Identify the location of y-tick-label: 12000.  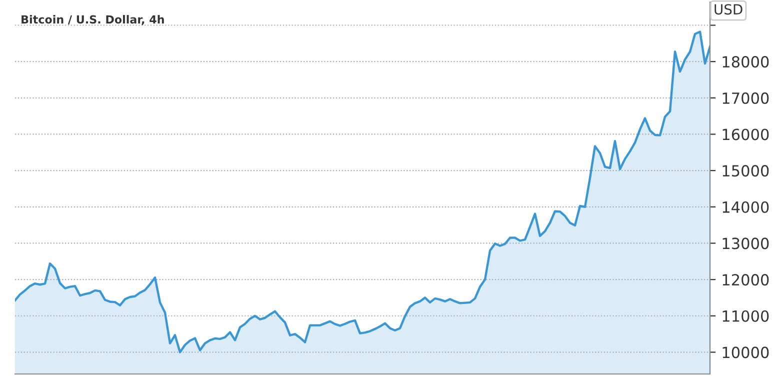
(745, 280).